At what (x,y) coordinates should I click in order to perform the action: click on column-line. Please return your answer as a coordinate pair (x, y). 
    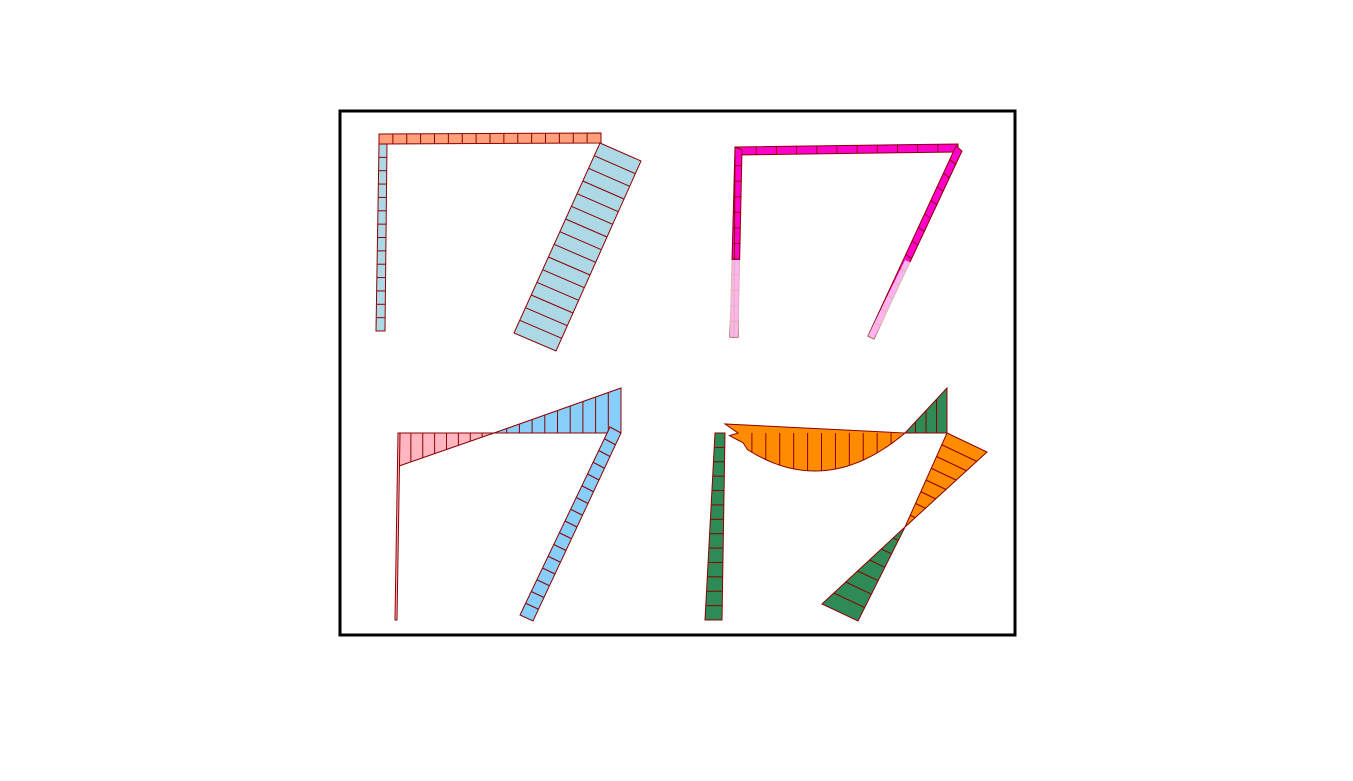
    Looking at the image, I should click on (397, 526).